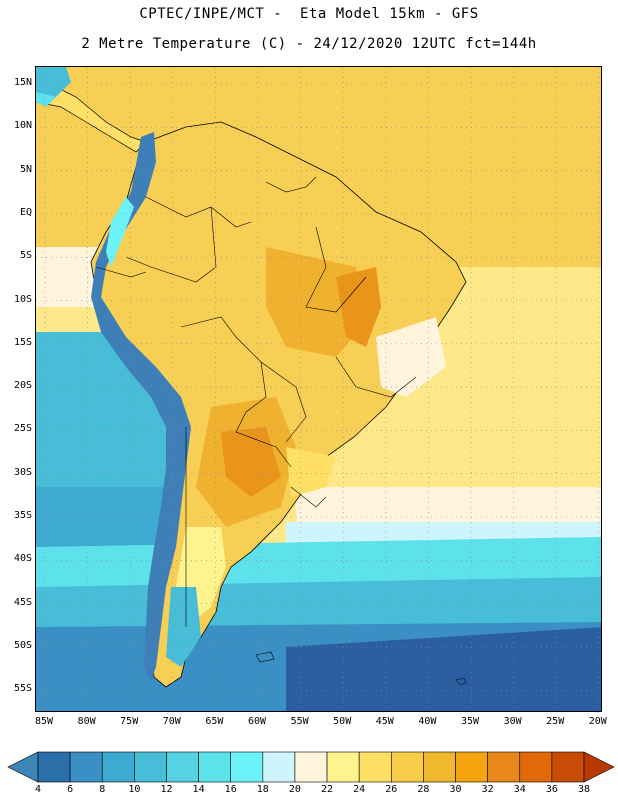 The height and width of the screenshot is (800, 618). What do you see at coordinates (214, 721) in the screenshot?
I see `lon-label: 65W` at bounding box center [214, 721].